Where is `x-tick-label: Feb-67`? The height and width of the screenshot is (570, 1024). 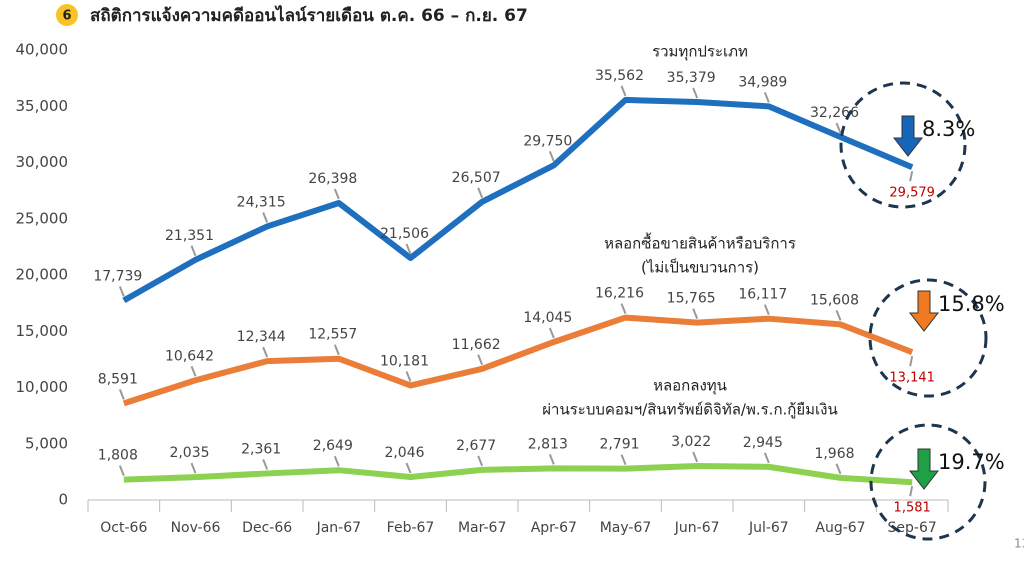
x-tick-label: Feb-67 is located at coordinates (411, 528).